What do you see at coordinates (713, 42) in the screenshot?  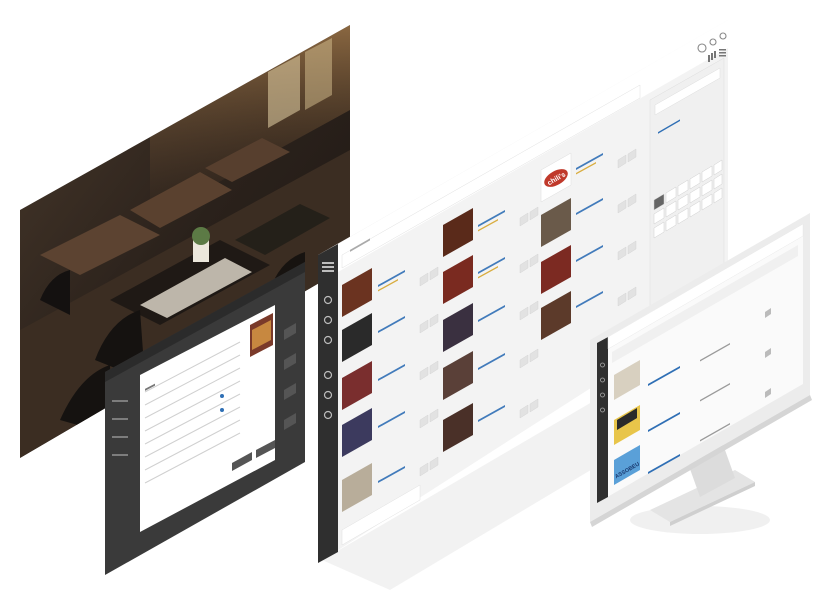 I see `help-icon` at bounding box center [713, 42].